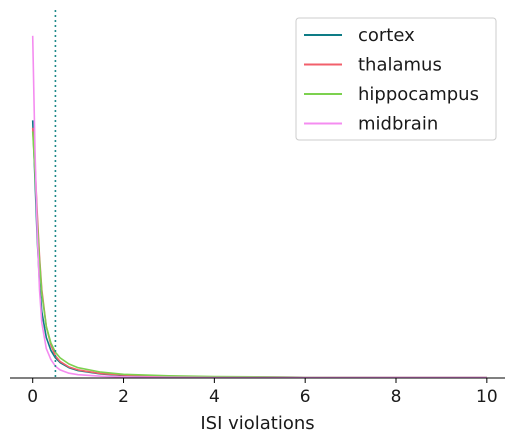  I want to click on x-tick-label: 0, so click(32, 397).